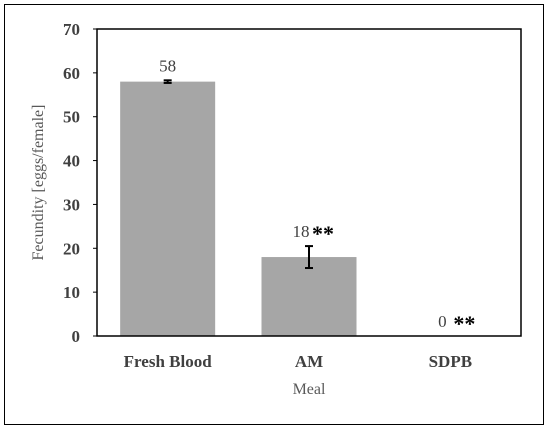 This screenshot has width=550, height=431. What do you see at coordinates (309, 389) in the screenshot?
I see `x-axis-title: Meal` at bounding box center [309, 389].